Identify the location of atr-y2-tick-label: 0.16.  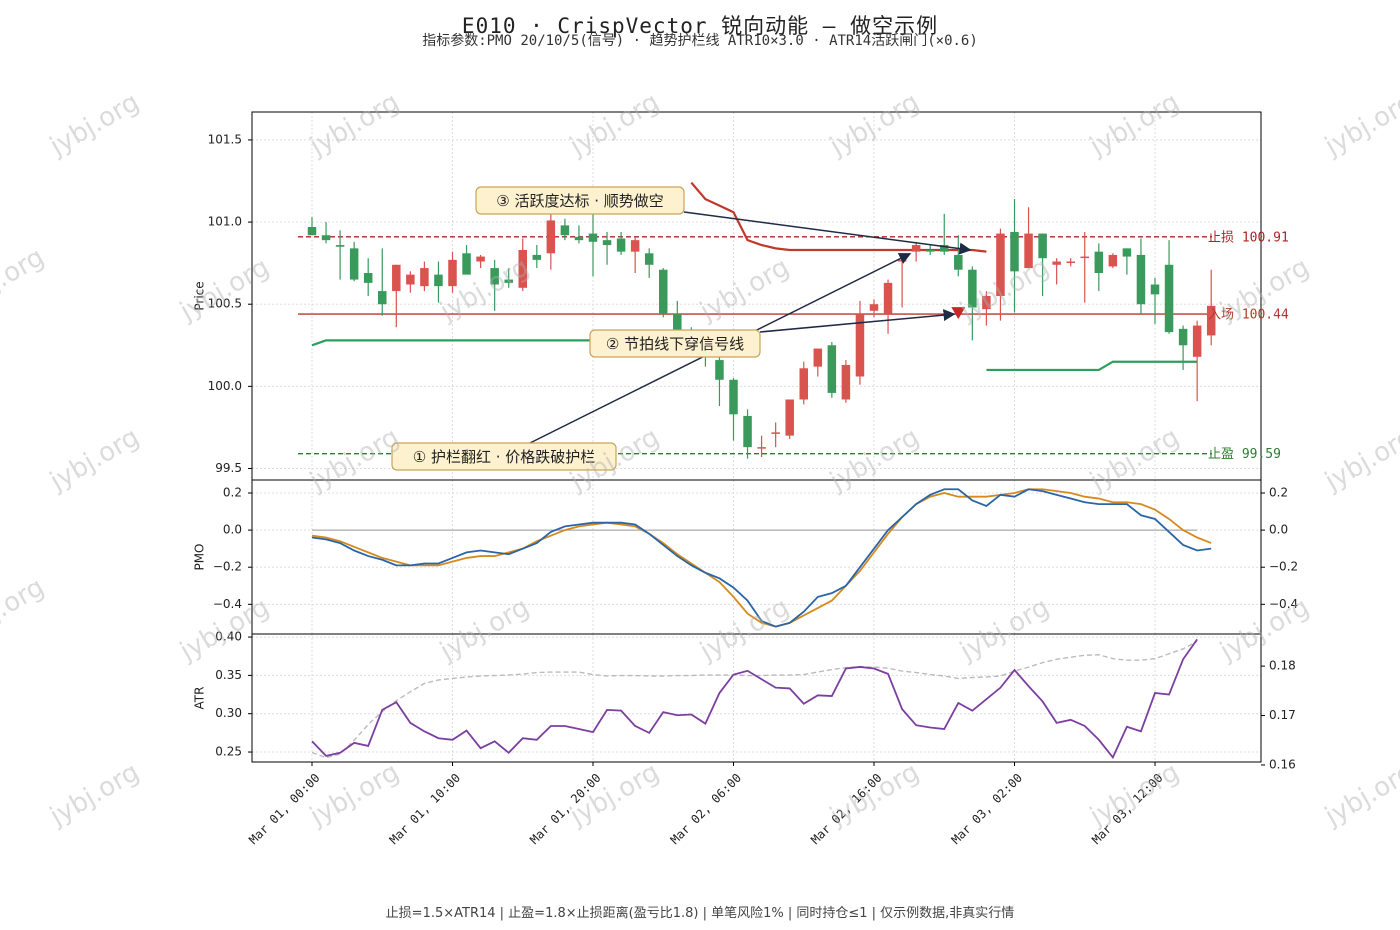
(1282, 764).